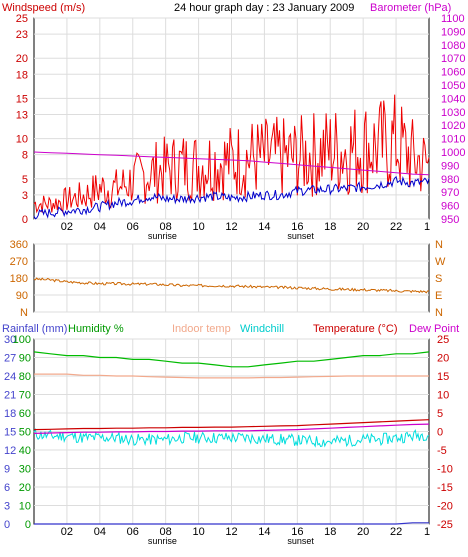  I want to click on direction-y-tick-label: 180, so click(19, 279).